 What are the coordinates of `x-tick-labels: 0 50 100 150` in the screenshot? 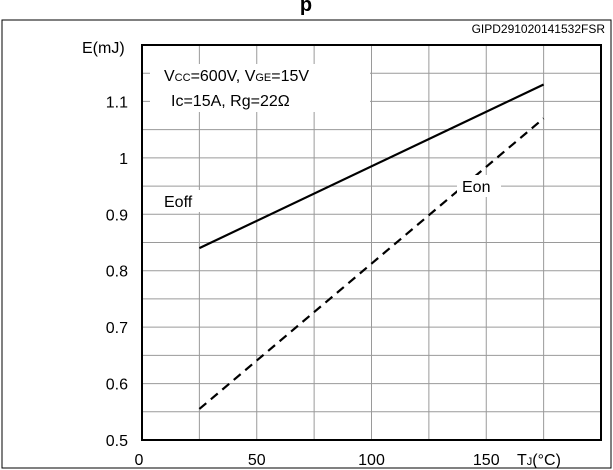 It's located at (317, 460).